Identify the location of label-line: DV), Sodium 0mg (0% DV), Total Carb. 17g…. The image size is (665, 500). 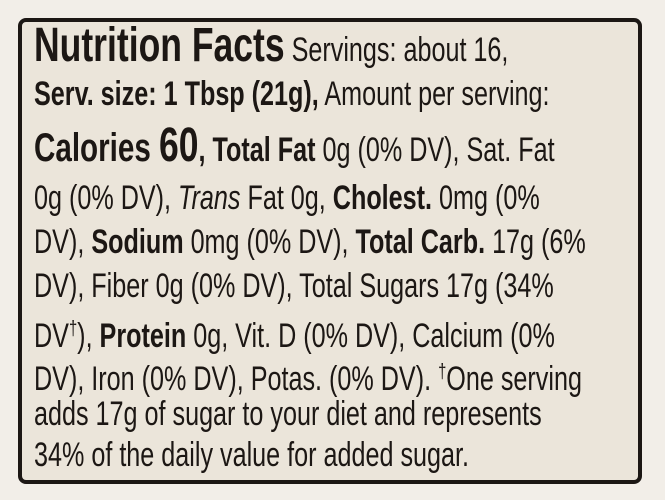
(310, 242).